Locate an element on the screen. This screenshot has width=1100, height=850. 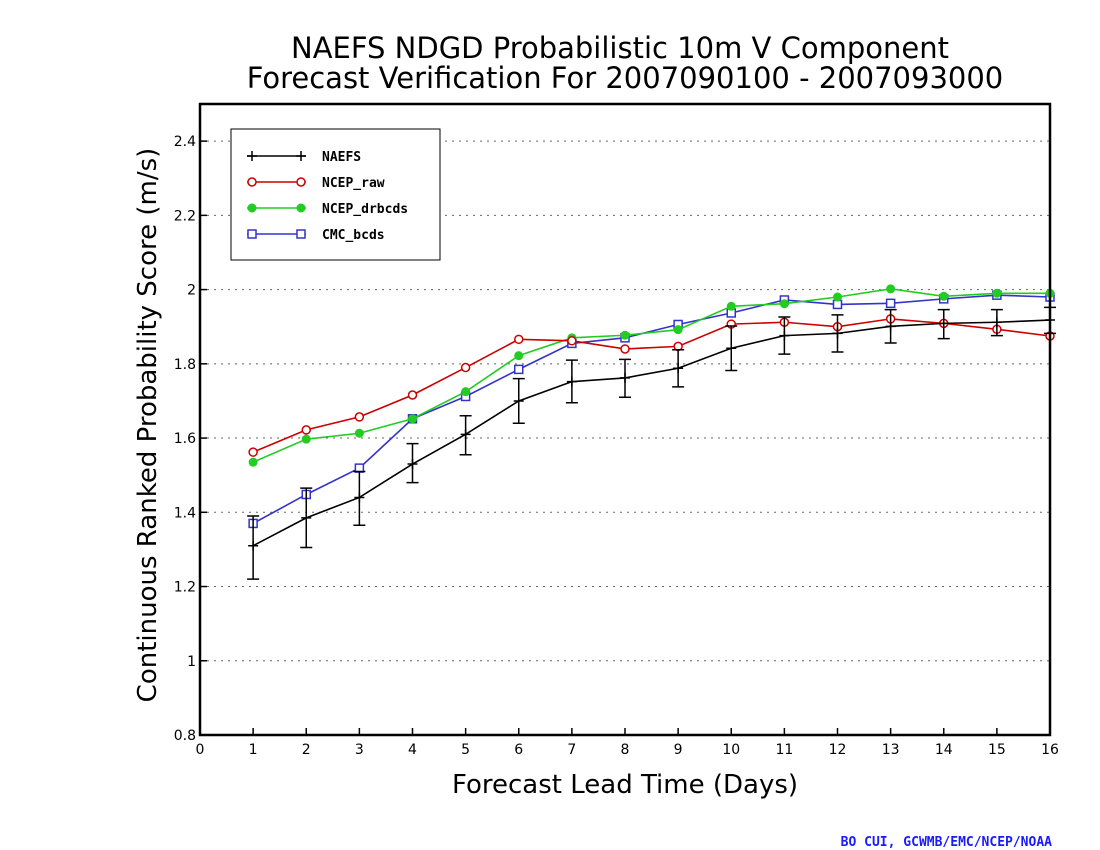
x-tick-label: 0 is located at coordinates (200, 750).